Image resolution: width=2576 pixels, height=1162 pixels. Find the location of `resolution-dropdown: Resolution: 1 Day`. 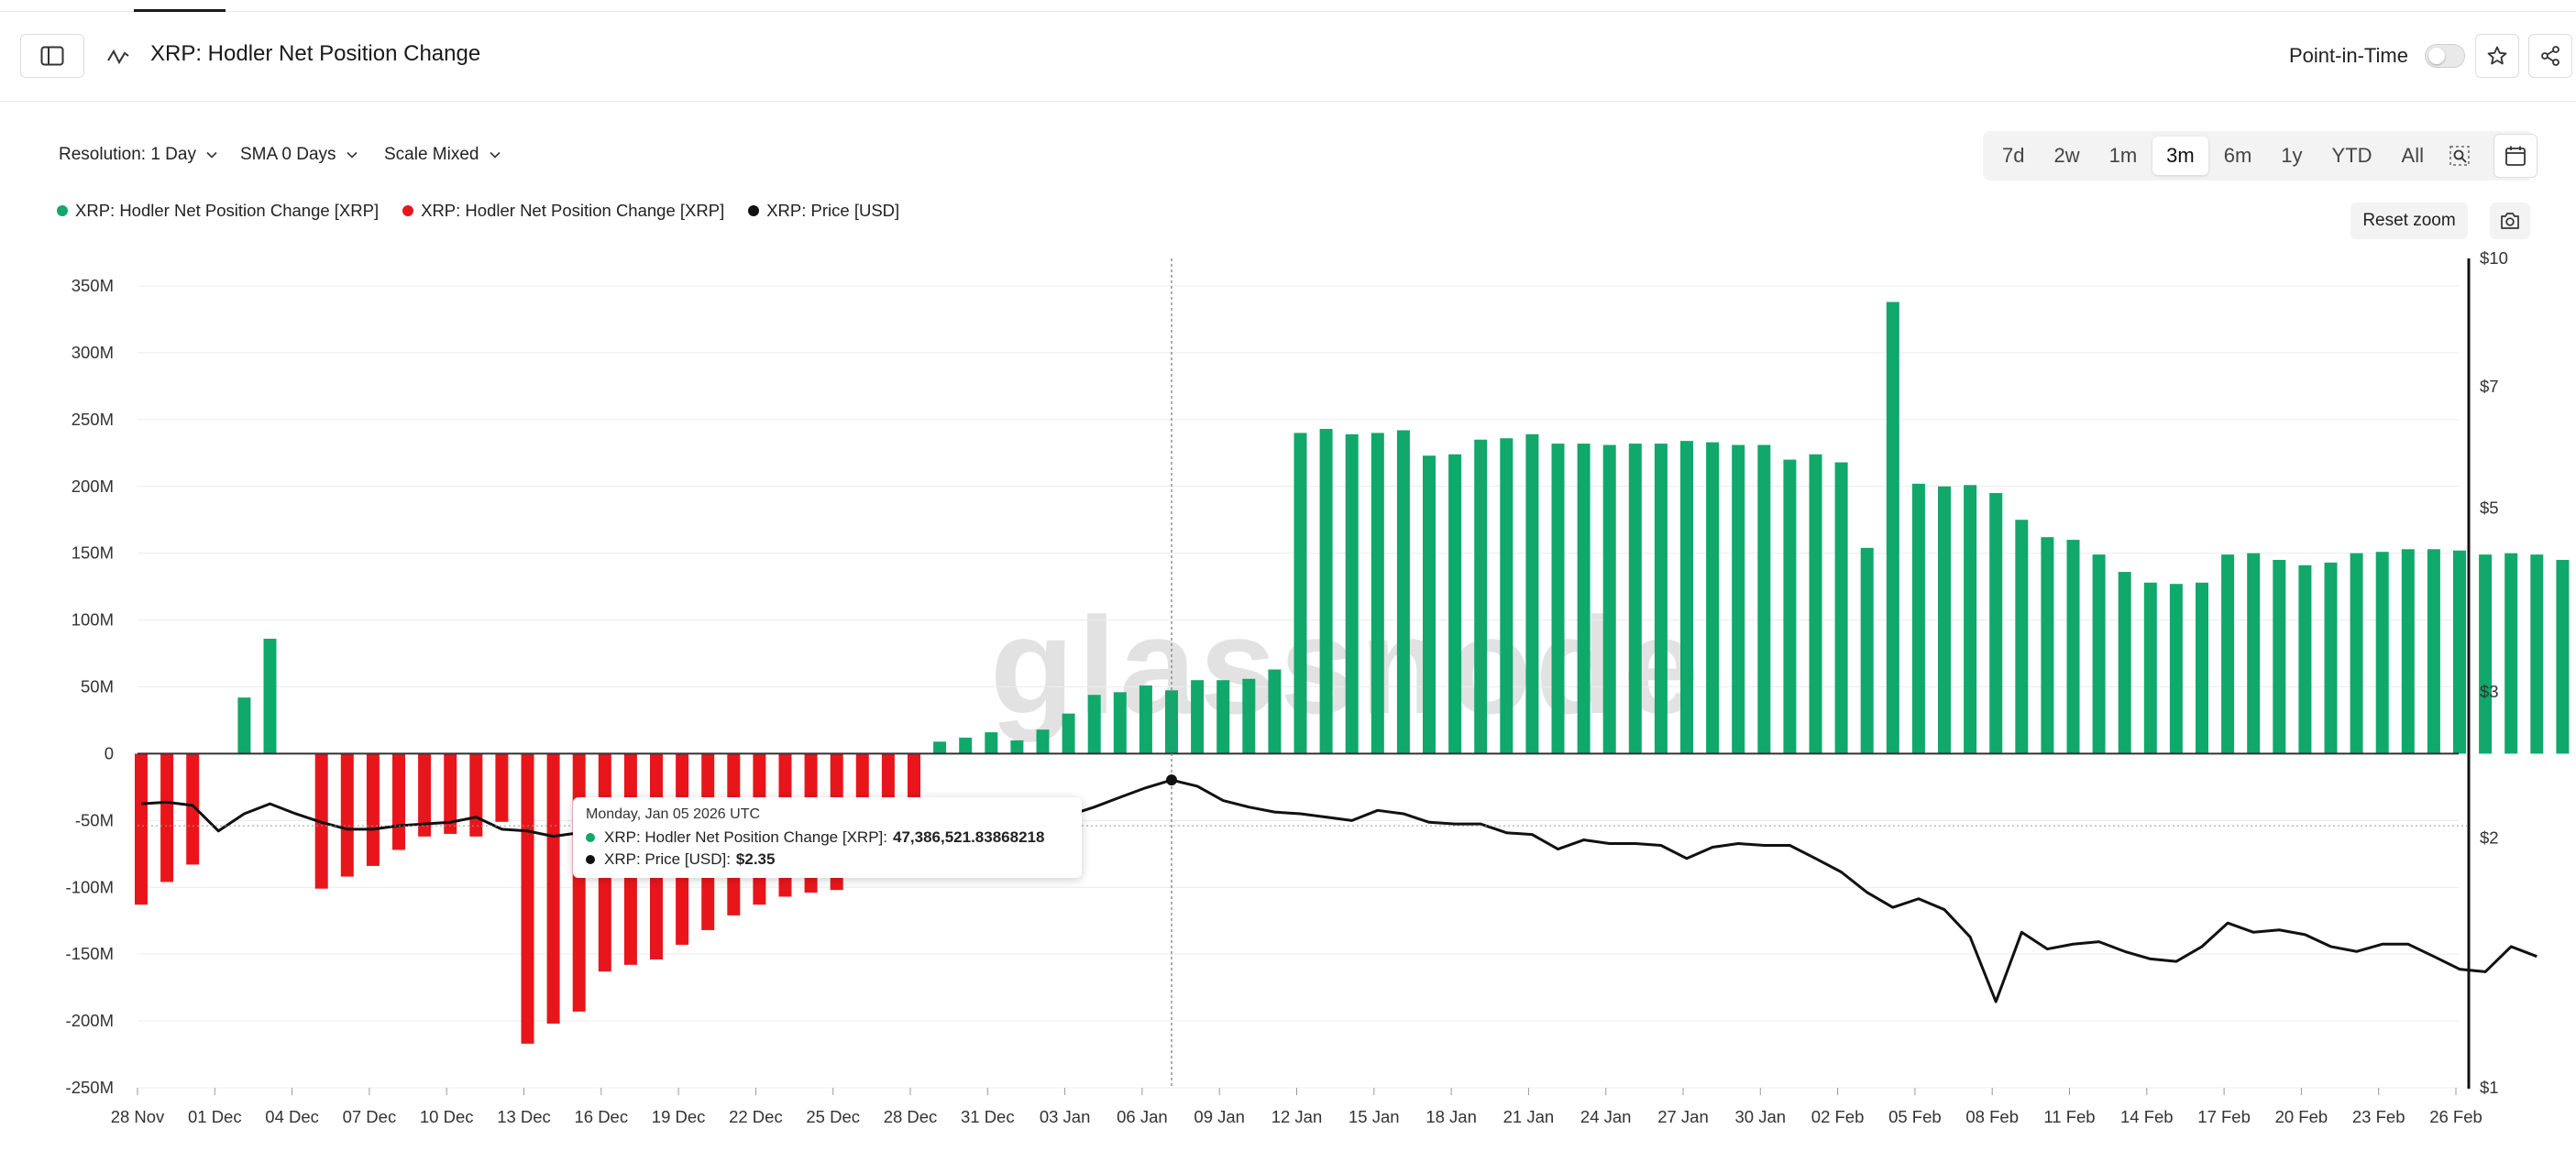

resolution-dropdown: Resolution: 1 Day is located at coordinates (138, 155).